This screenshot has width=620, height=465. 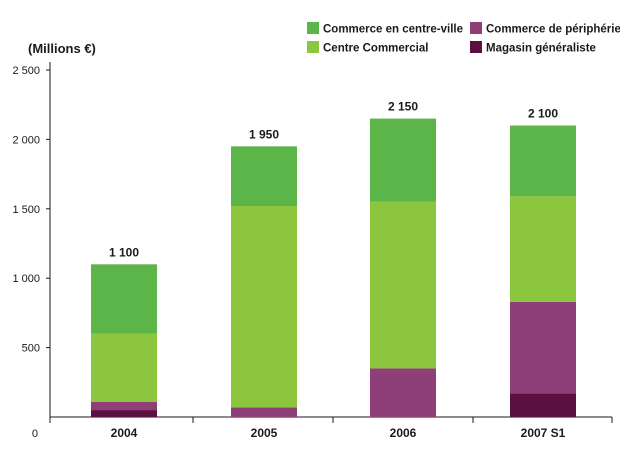 What do you see at coordinates (403, 433) in the screenshot?
I see `x-category-label: 2006` at bounding box center [403, 433].